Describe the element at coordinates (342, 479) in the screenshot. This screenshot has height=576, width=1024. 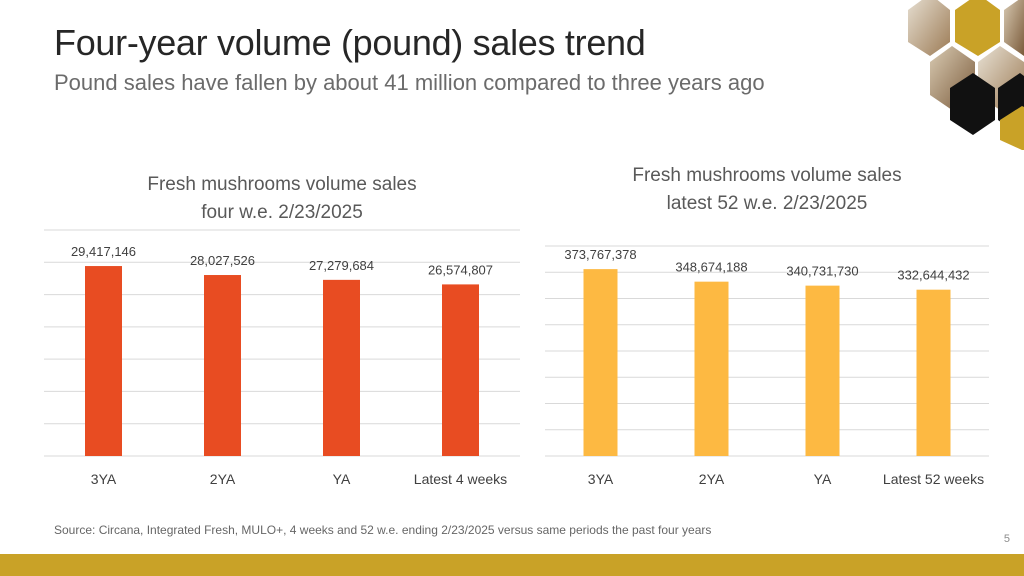
I see `left-category-label: YA` at that location.